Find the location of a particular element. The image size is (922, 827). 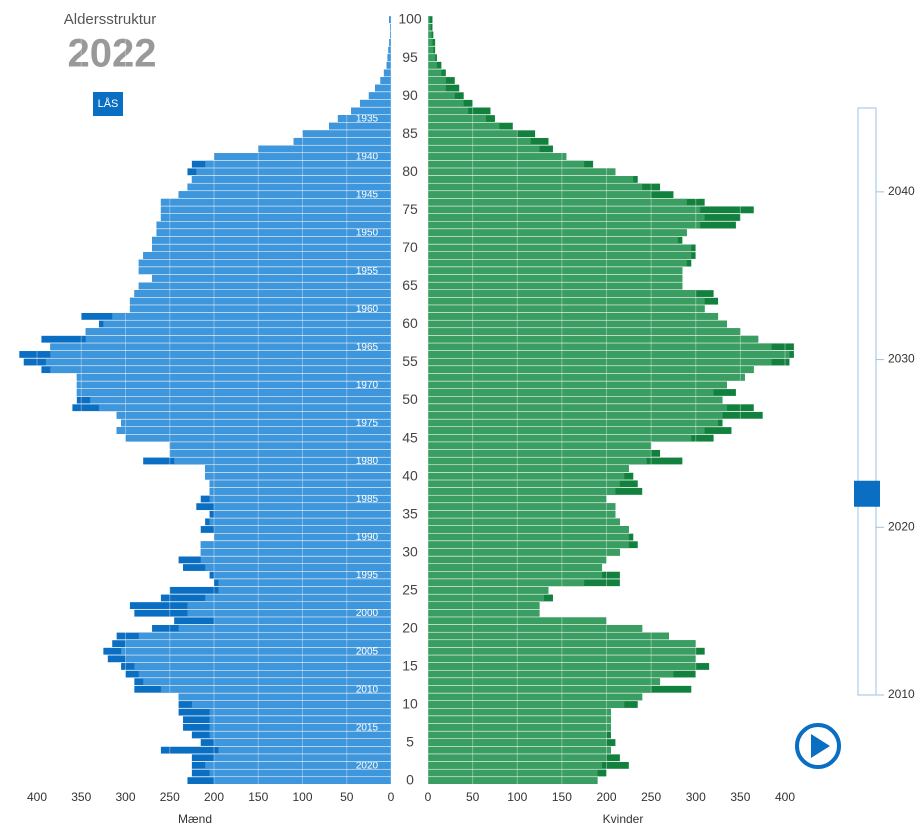

slider-tick-label: 2040 is located at coordinates (901, 191).